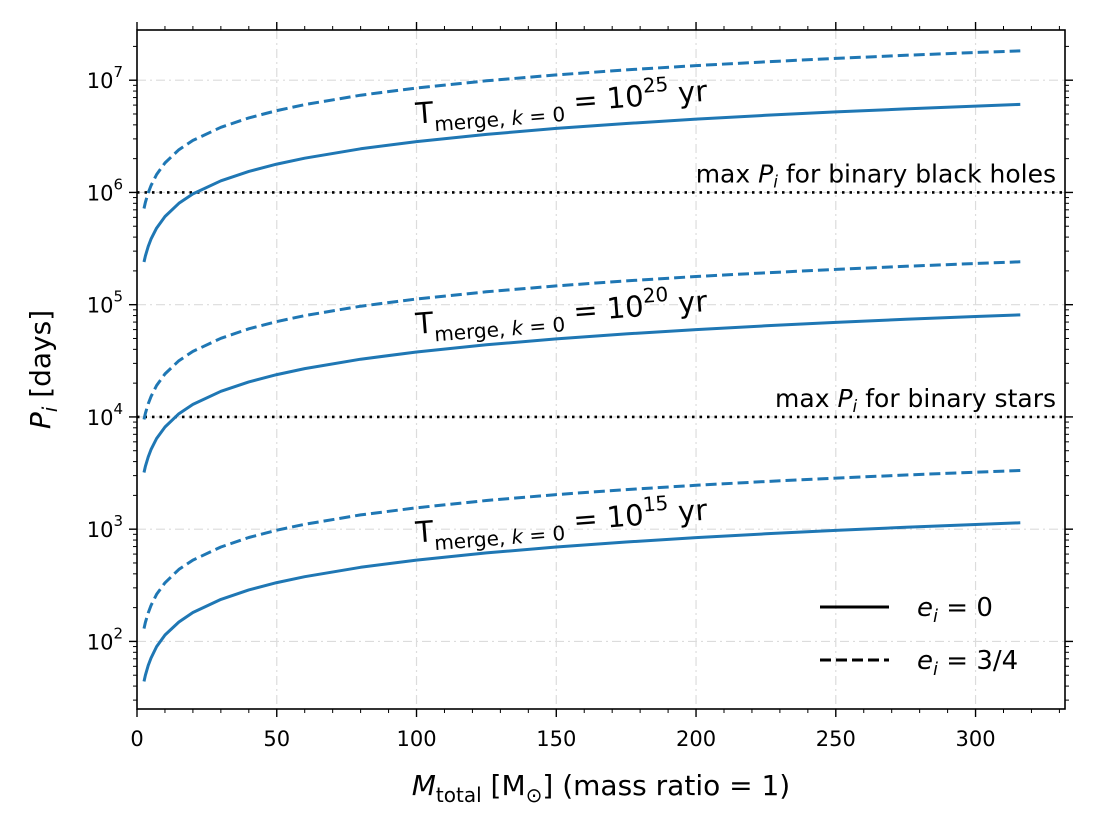 Image resolution: width=1097 pixels, height=824 pixels. I want to click on legend: ei = 0ei = 3/4, so click(919, 636).